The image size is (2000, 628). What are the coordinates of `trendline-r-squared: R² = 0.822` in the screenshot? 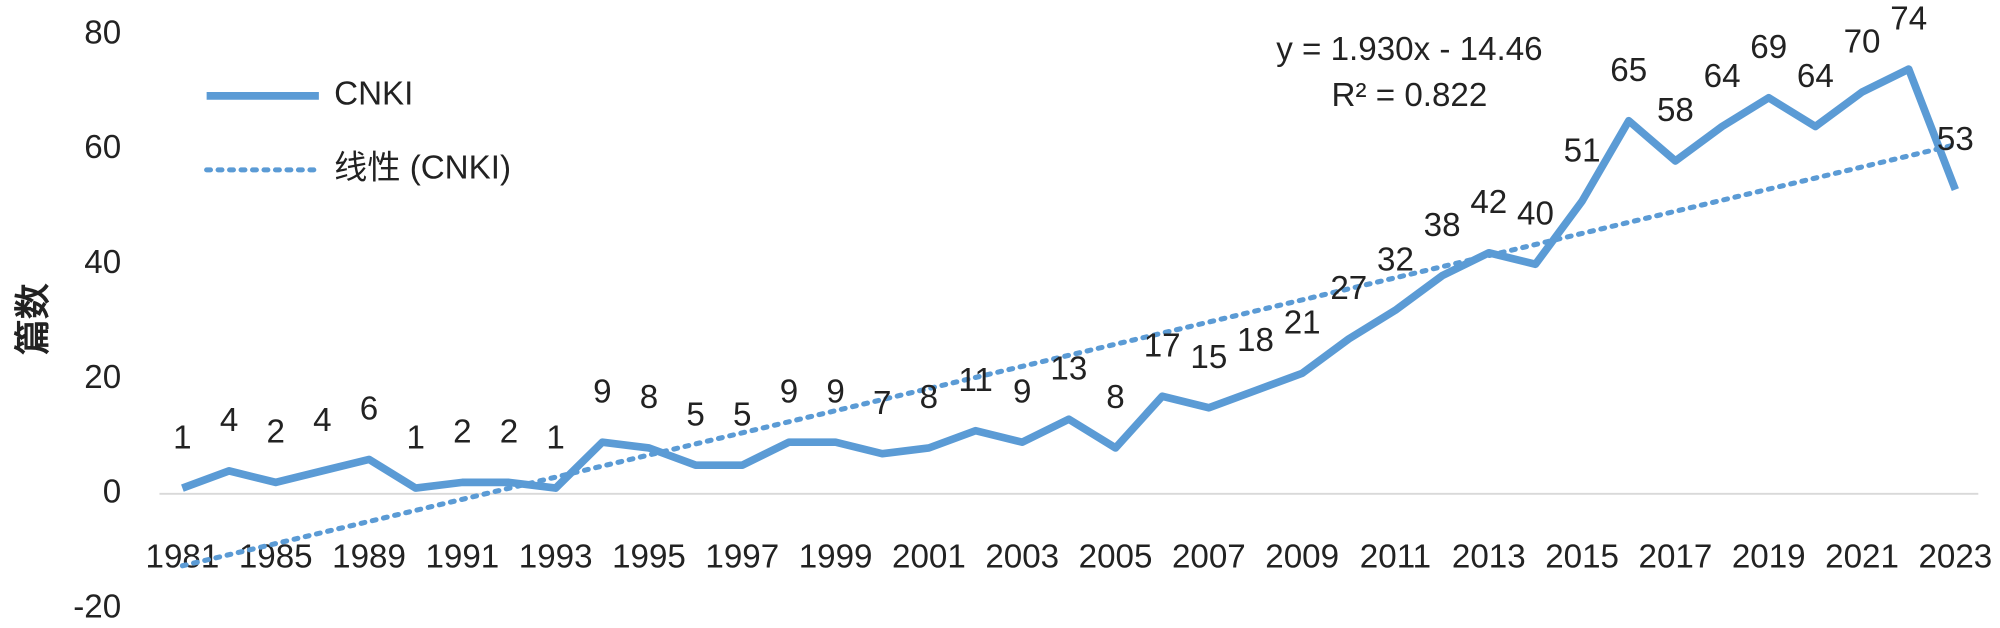 It's located at (1410, 95).